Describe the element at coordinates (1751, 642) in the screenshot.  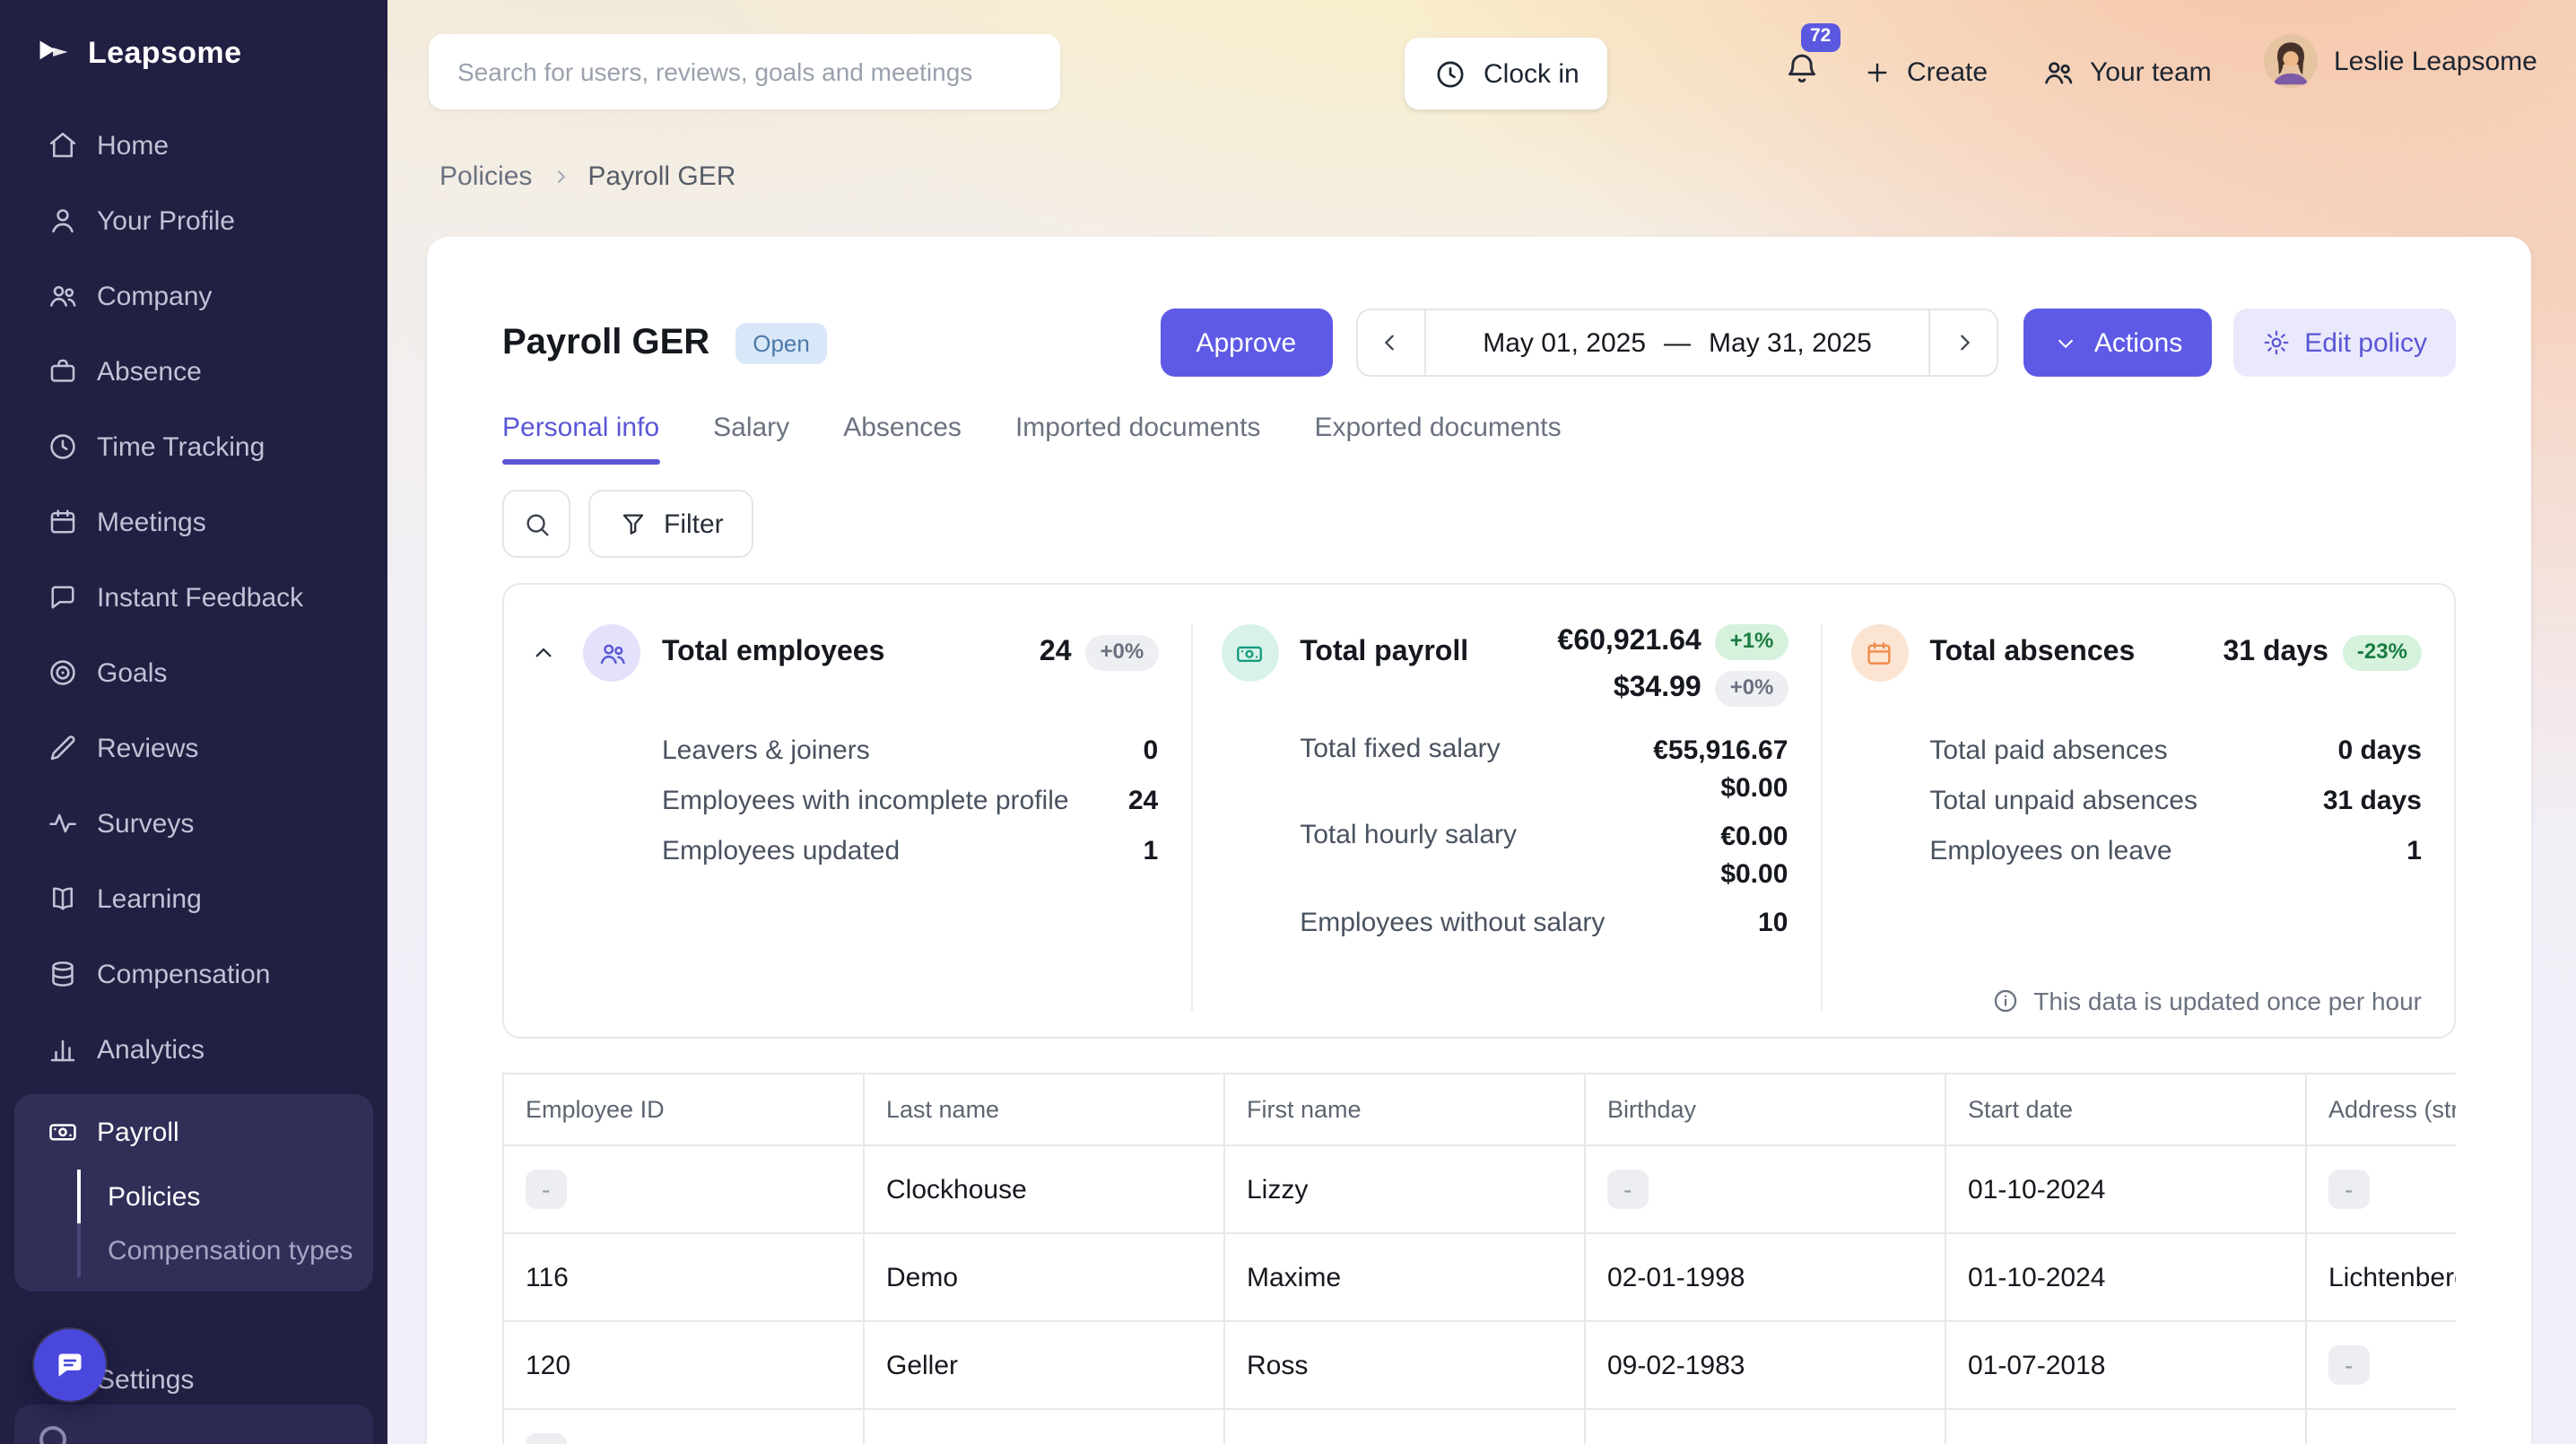
I see `delta-badge: +1%` at that location.